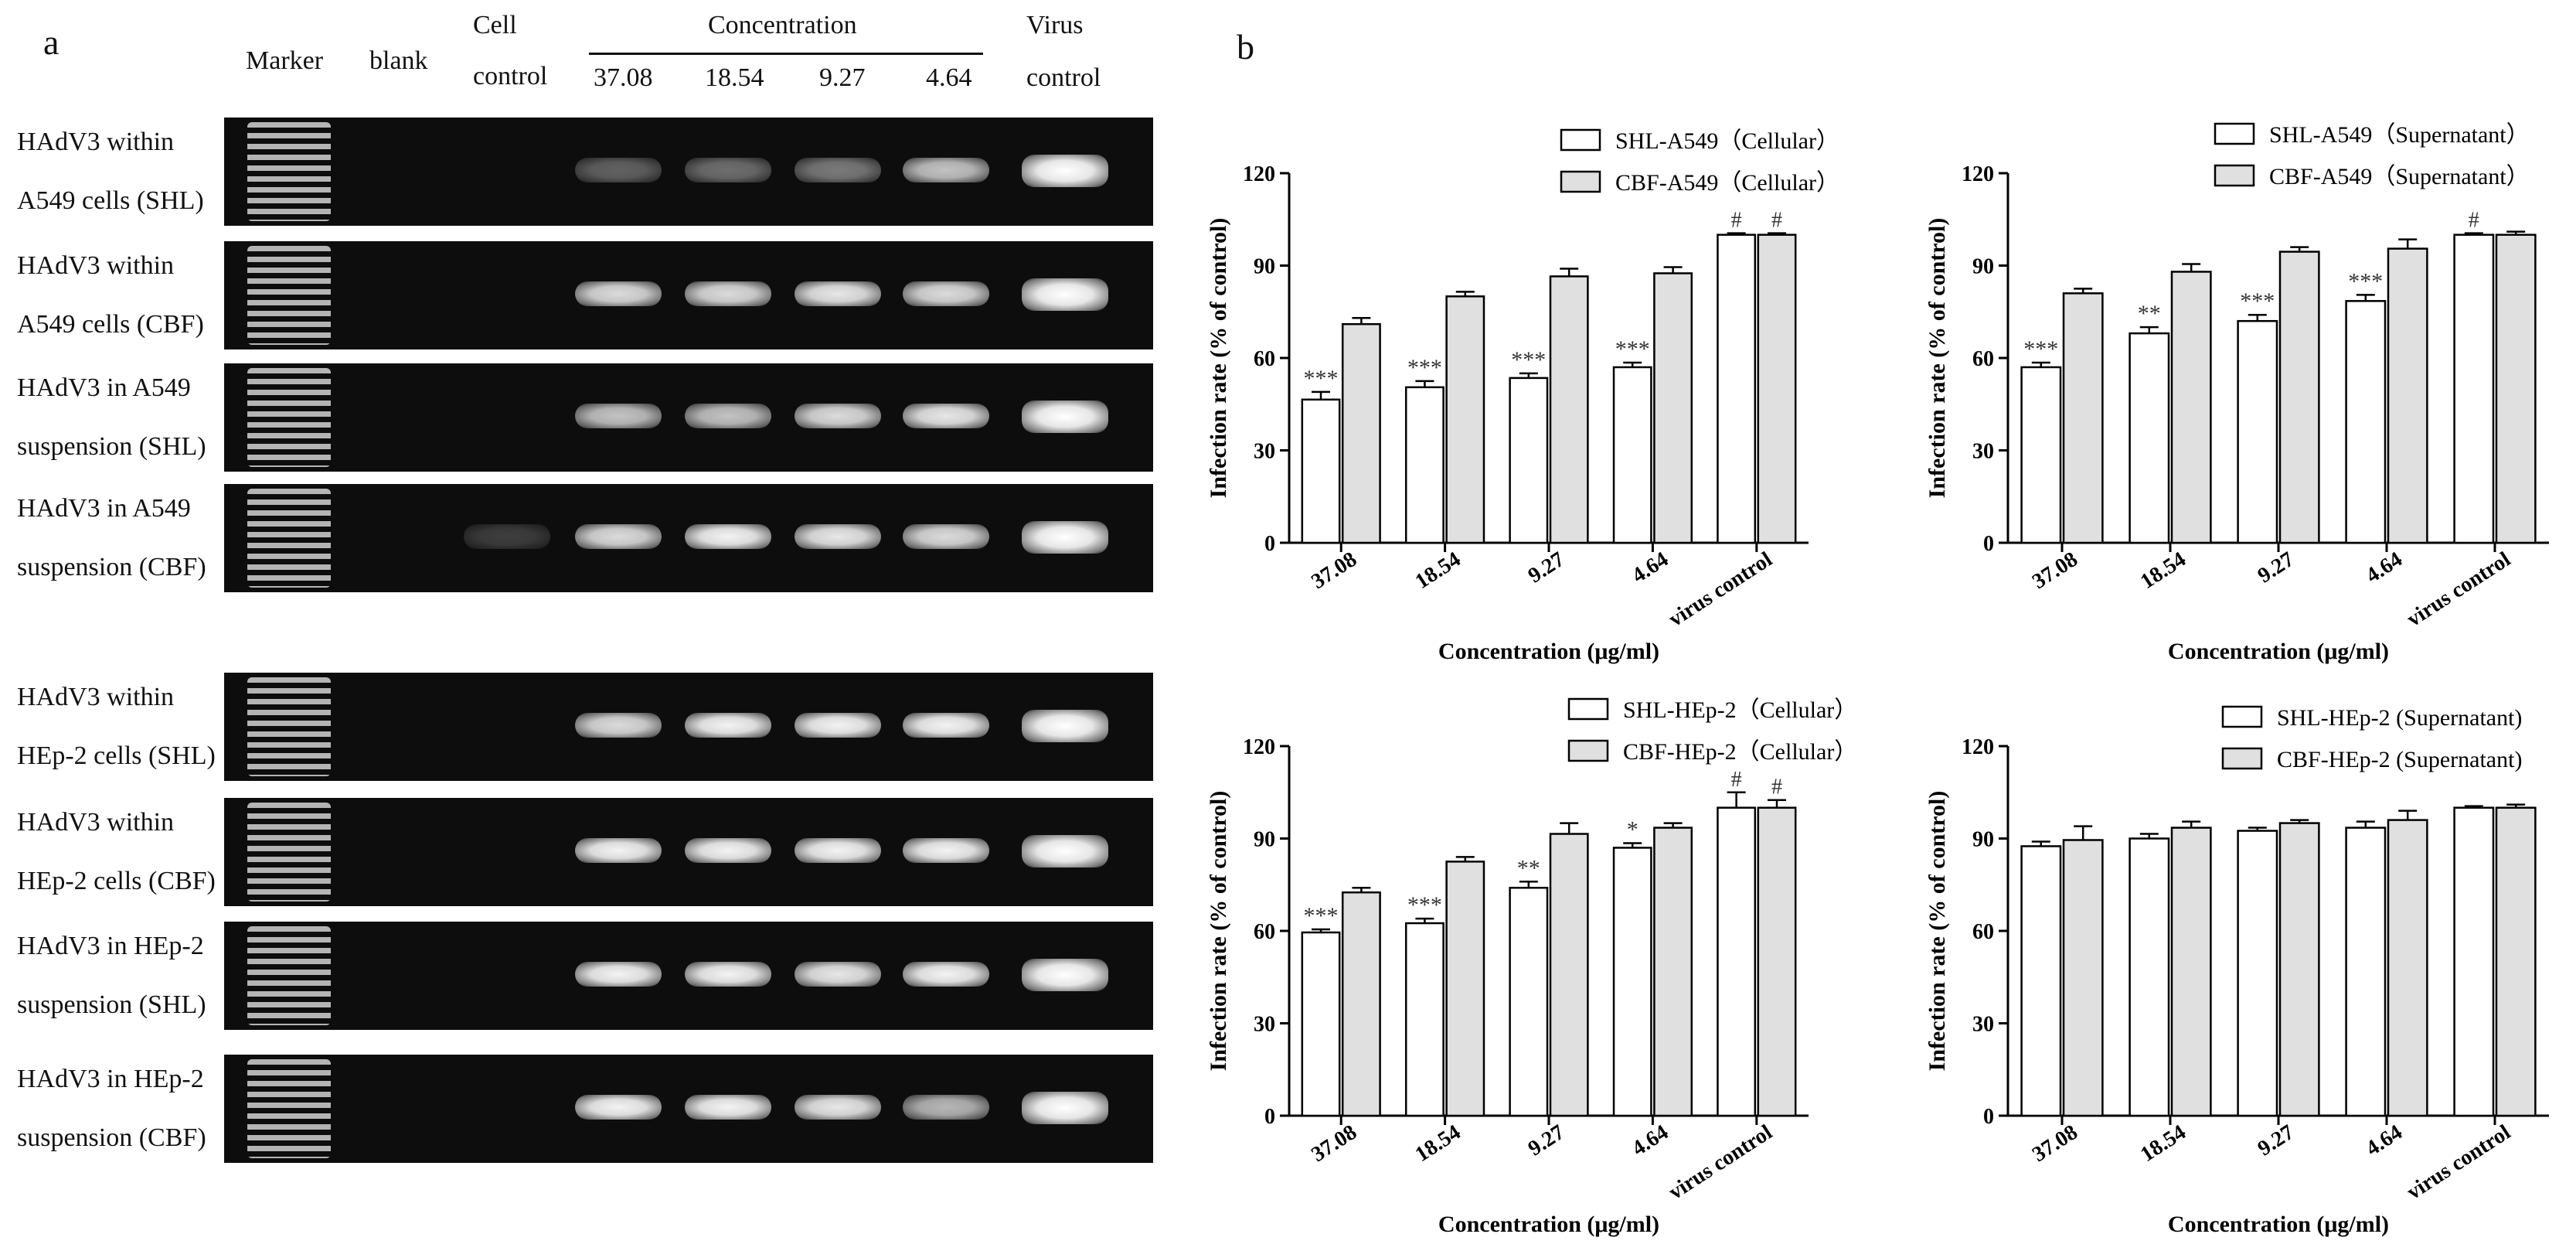 The width and height of the screenshot is (2576, 1251). I want to click on conc-label-4: 4.64, so click(949, 77).